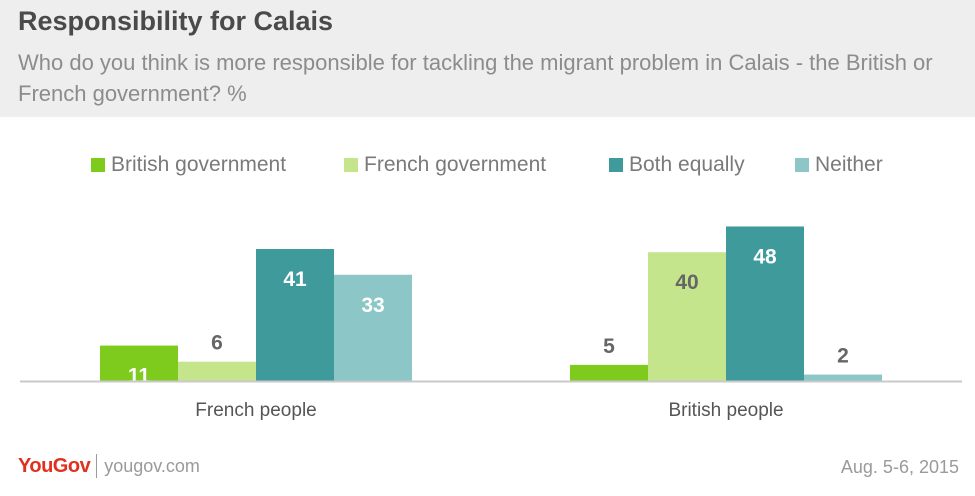 This screenshot has height=496, width=975. Describe the element at coordinates (97, 466) in the screenshot. I see `footer-divider` at that location.